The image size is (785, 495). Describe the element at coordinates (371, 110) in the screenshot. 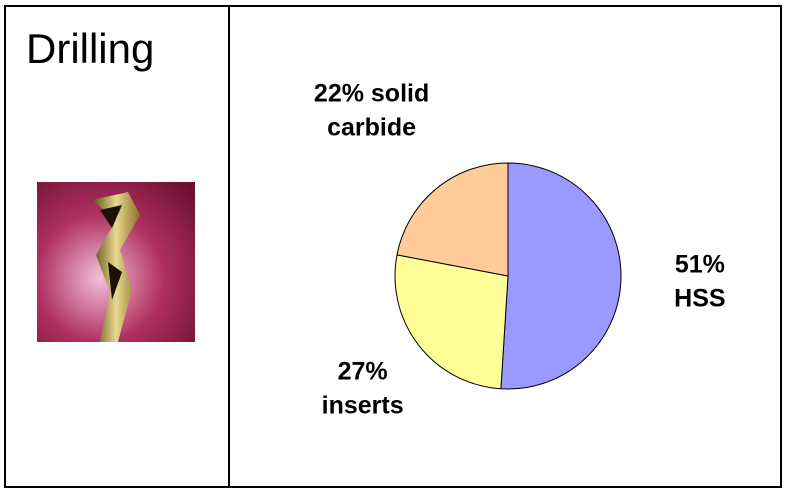

I see `slice-label: 22% solid carbide` at that location.